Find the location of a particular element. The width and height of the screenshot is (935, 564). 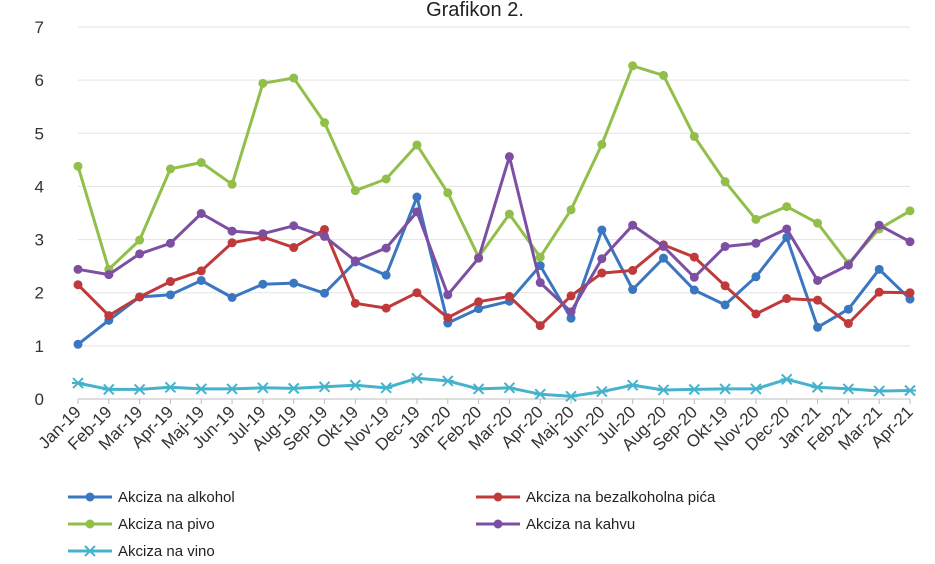

legend-item: Akciza na pivo is located at coordinates (141, 524).